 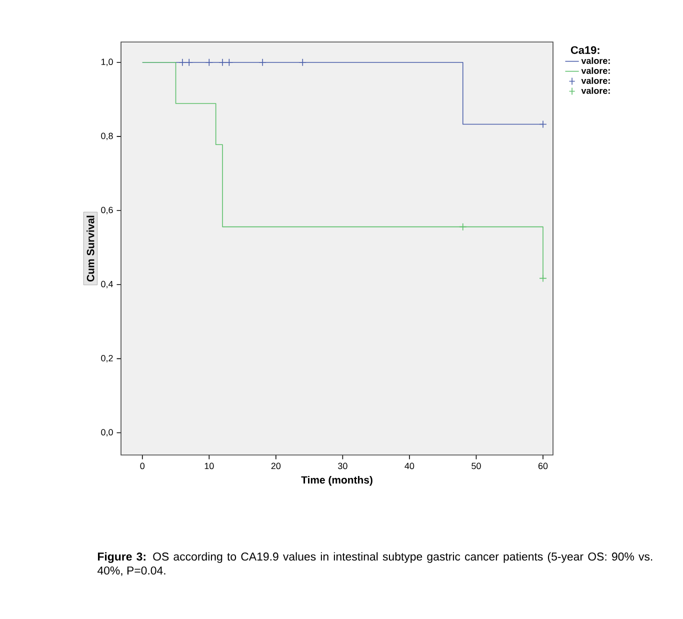 What do you see at coordinates (107, 432) in the screenshot?
I see `y-tick-label: 0,0` at bounding box center [107, 432].